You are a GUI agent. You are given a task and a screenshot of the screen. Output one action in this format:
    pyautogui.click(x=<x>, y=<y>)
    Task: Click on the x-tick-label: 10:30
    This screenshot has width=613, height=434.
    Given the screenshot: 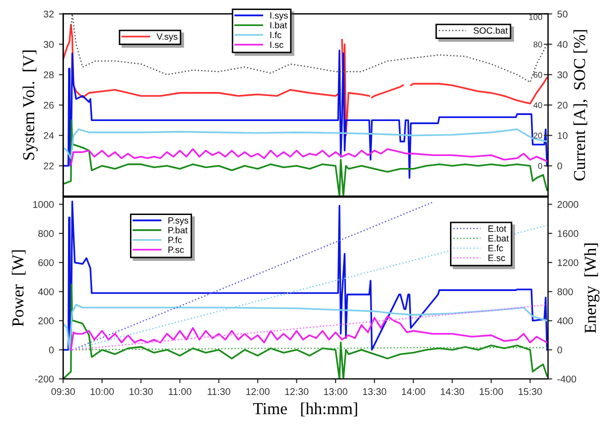 What is the action you would take?
    pyautogui.click(x=141, y=392)
    